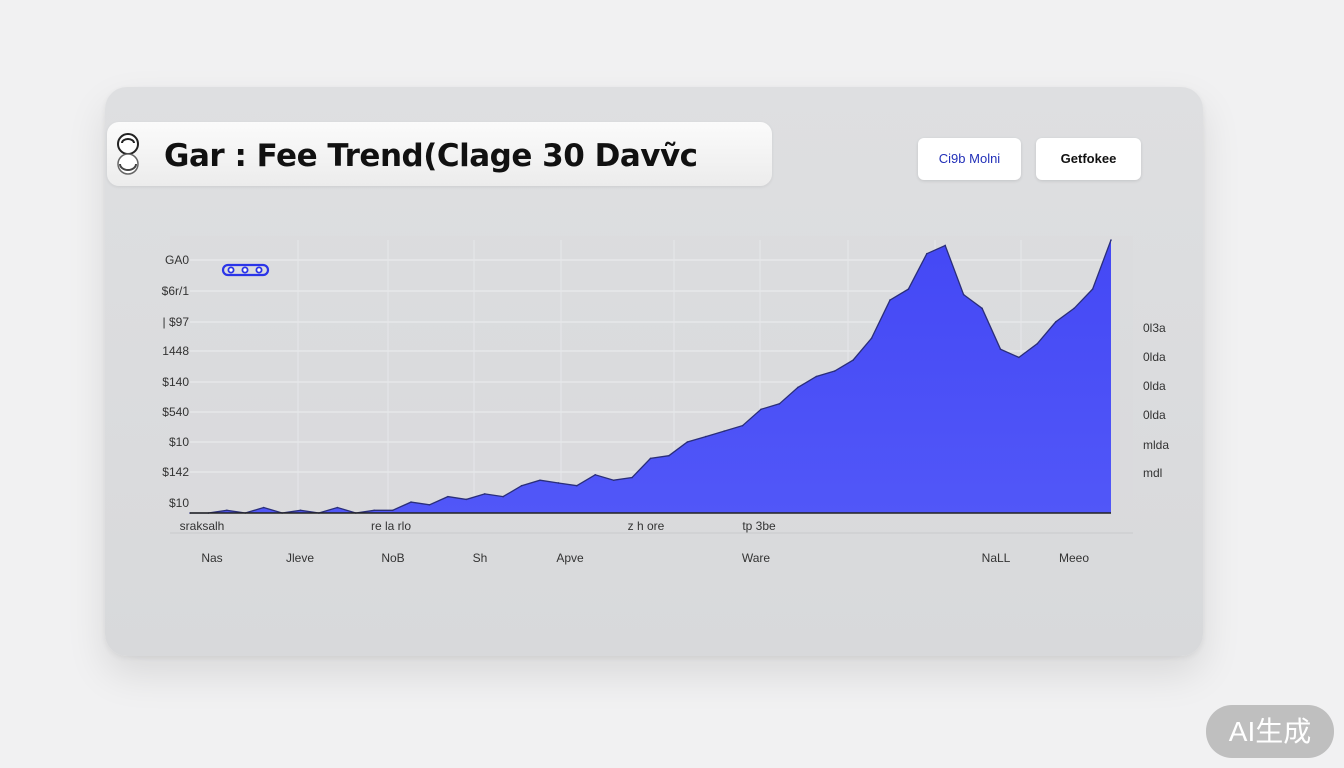 The height and width of the screenshot is (768, 1344). What do you see at coordinates (1152, 473) in the screenshot?
I see `y-tick-label-right: mdl` at bounding box center [1152, 473].